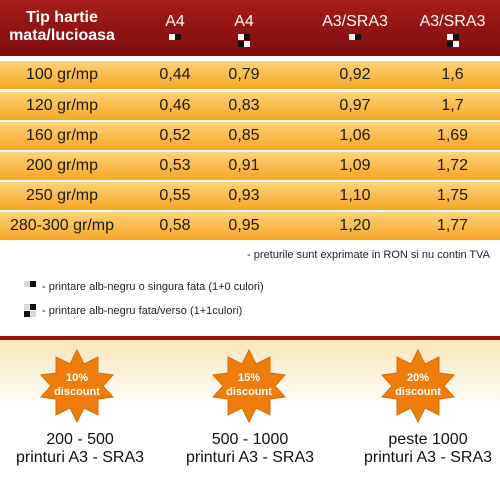 This screenshot has width=500, height=479. Describe the element at coordinates (250, 338) in the screenshot. I see `separator` at that location.